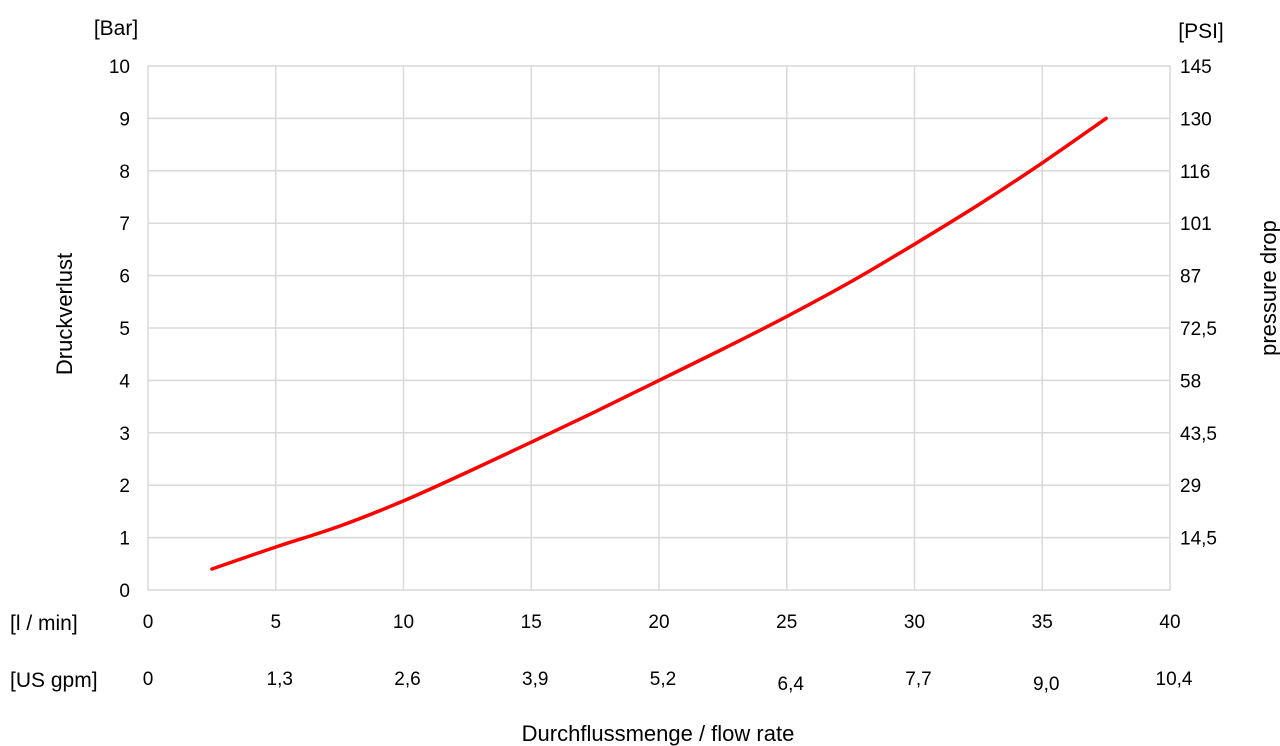 The width and height of the screenshot is (1280, 746). Describe the element at coordinates (280, 679) in the screenshot. I see `x2-tick-label: 1,3` at that location.